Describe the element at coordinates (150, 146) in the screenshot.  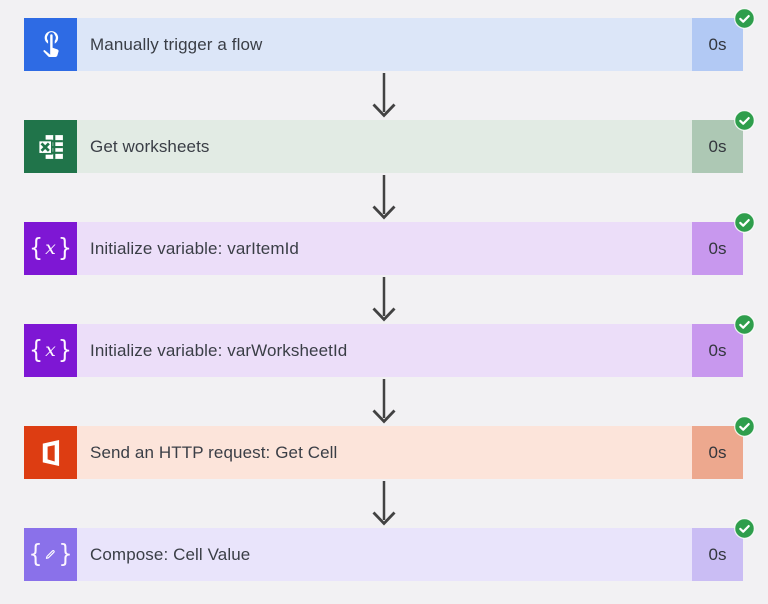
I see `step-label: Get worksheets` at that location.